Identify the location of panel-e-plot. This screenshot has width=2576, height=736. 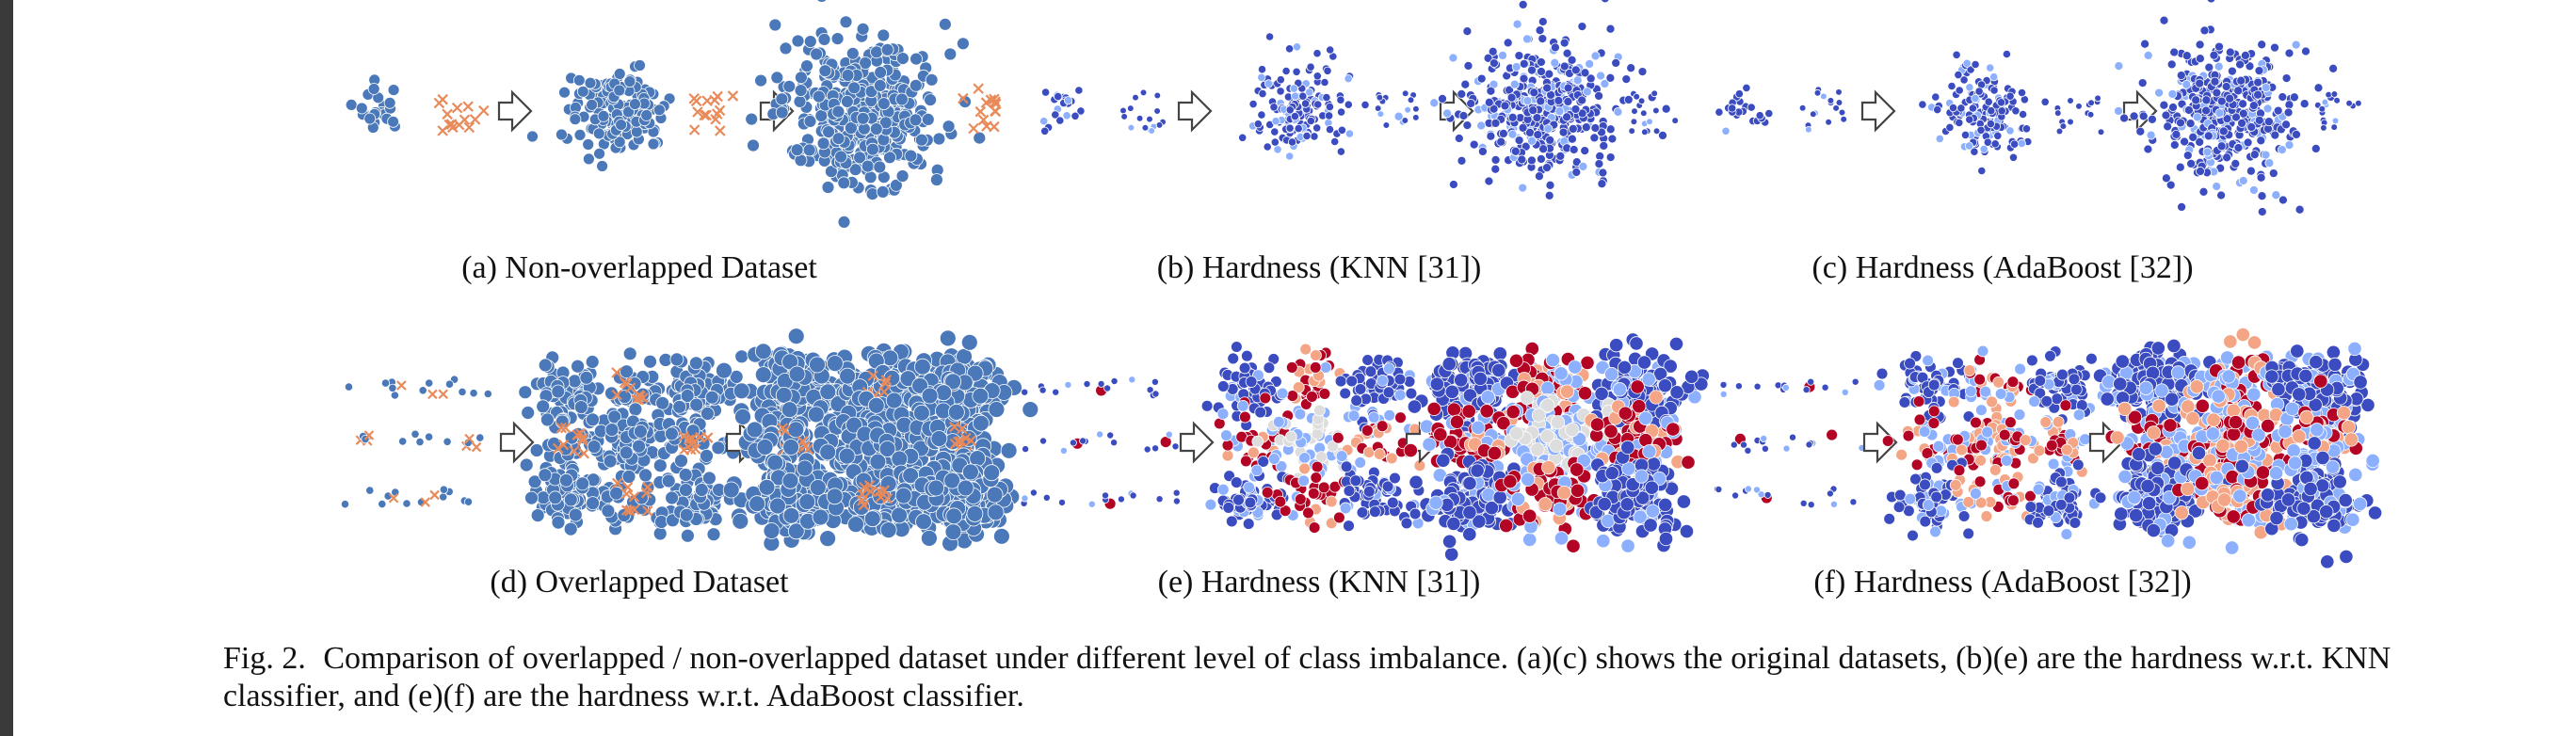
(1365, 447).